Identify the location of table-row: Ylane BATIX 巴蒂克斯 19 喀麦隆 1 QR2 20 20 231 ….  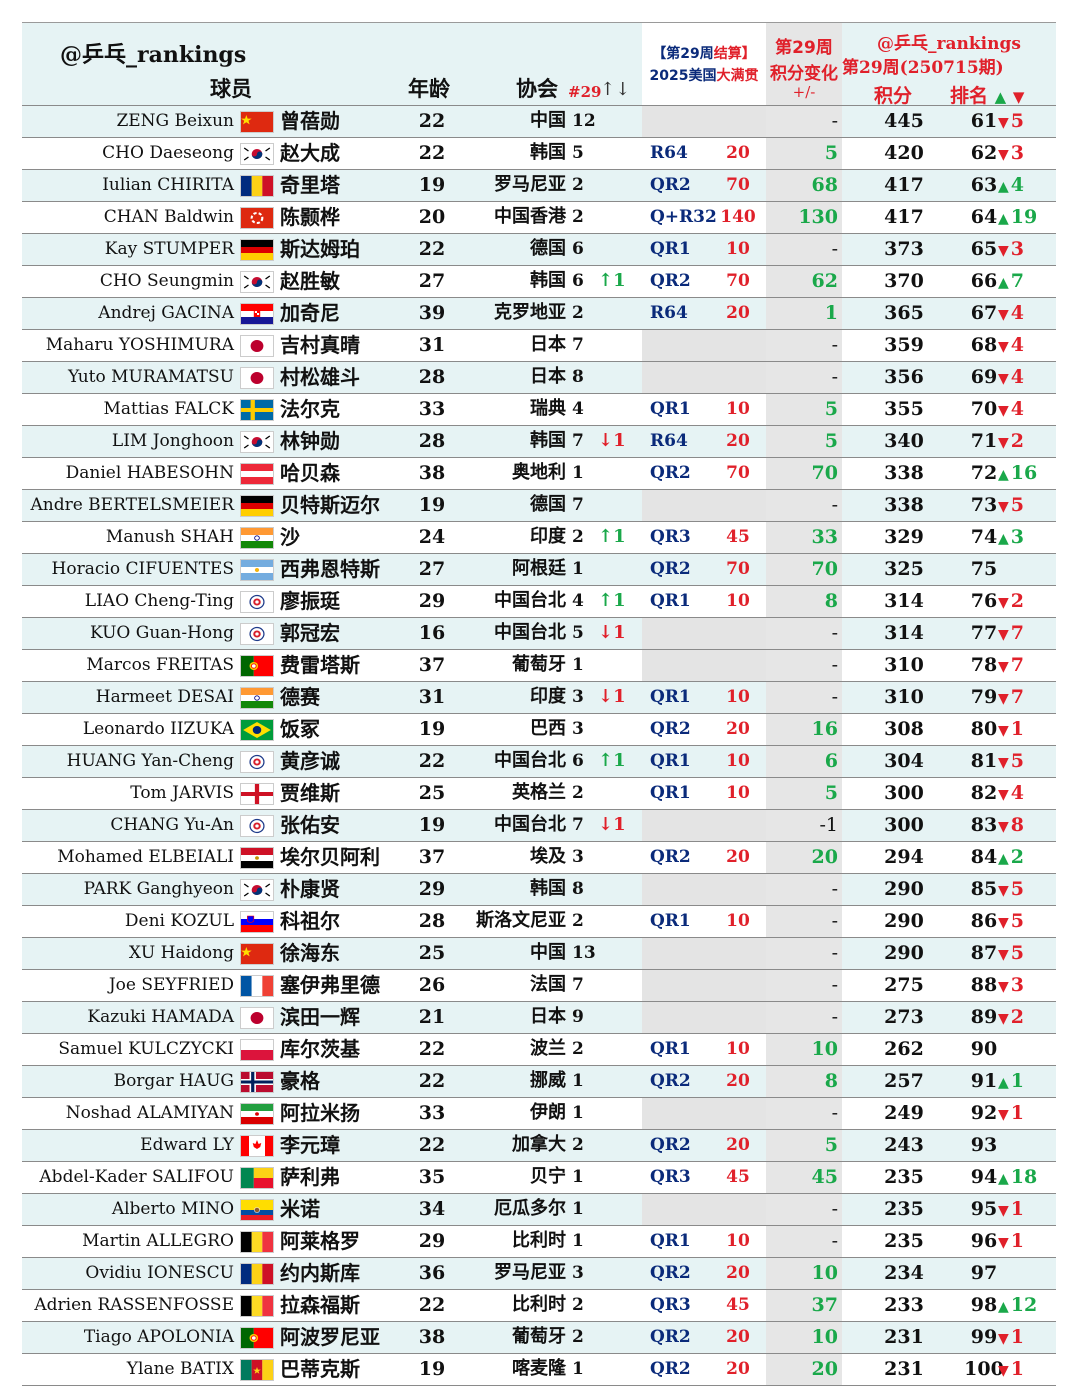
(539, 1369).